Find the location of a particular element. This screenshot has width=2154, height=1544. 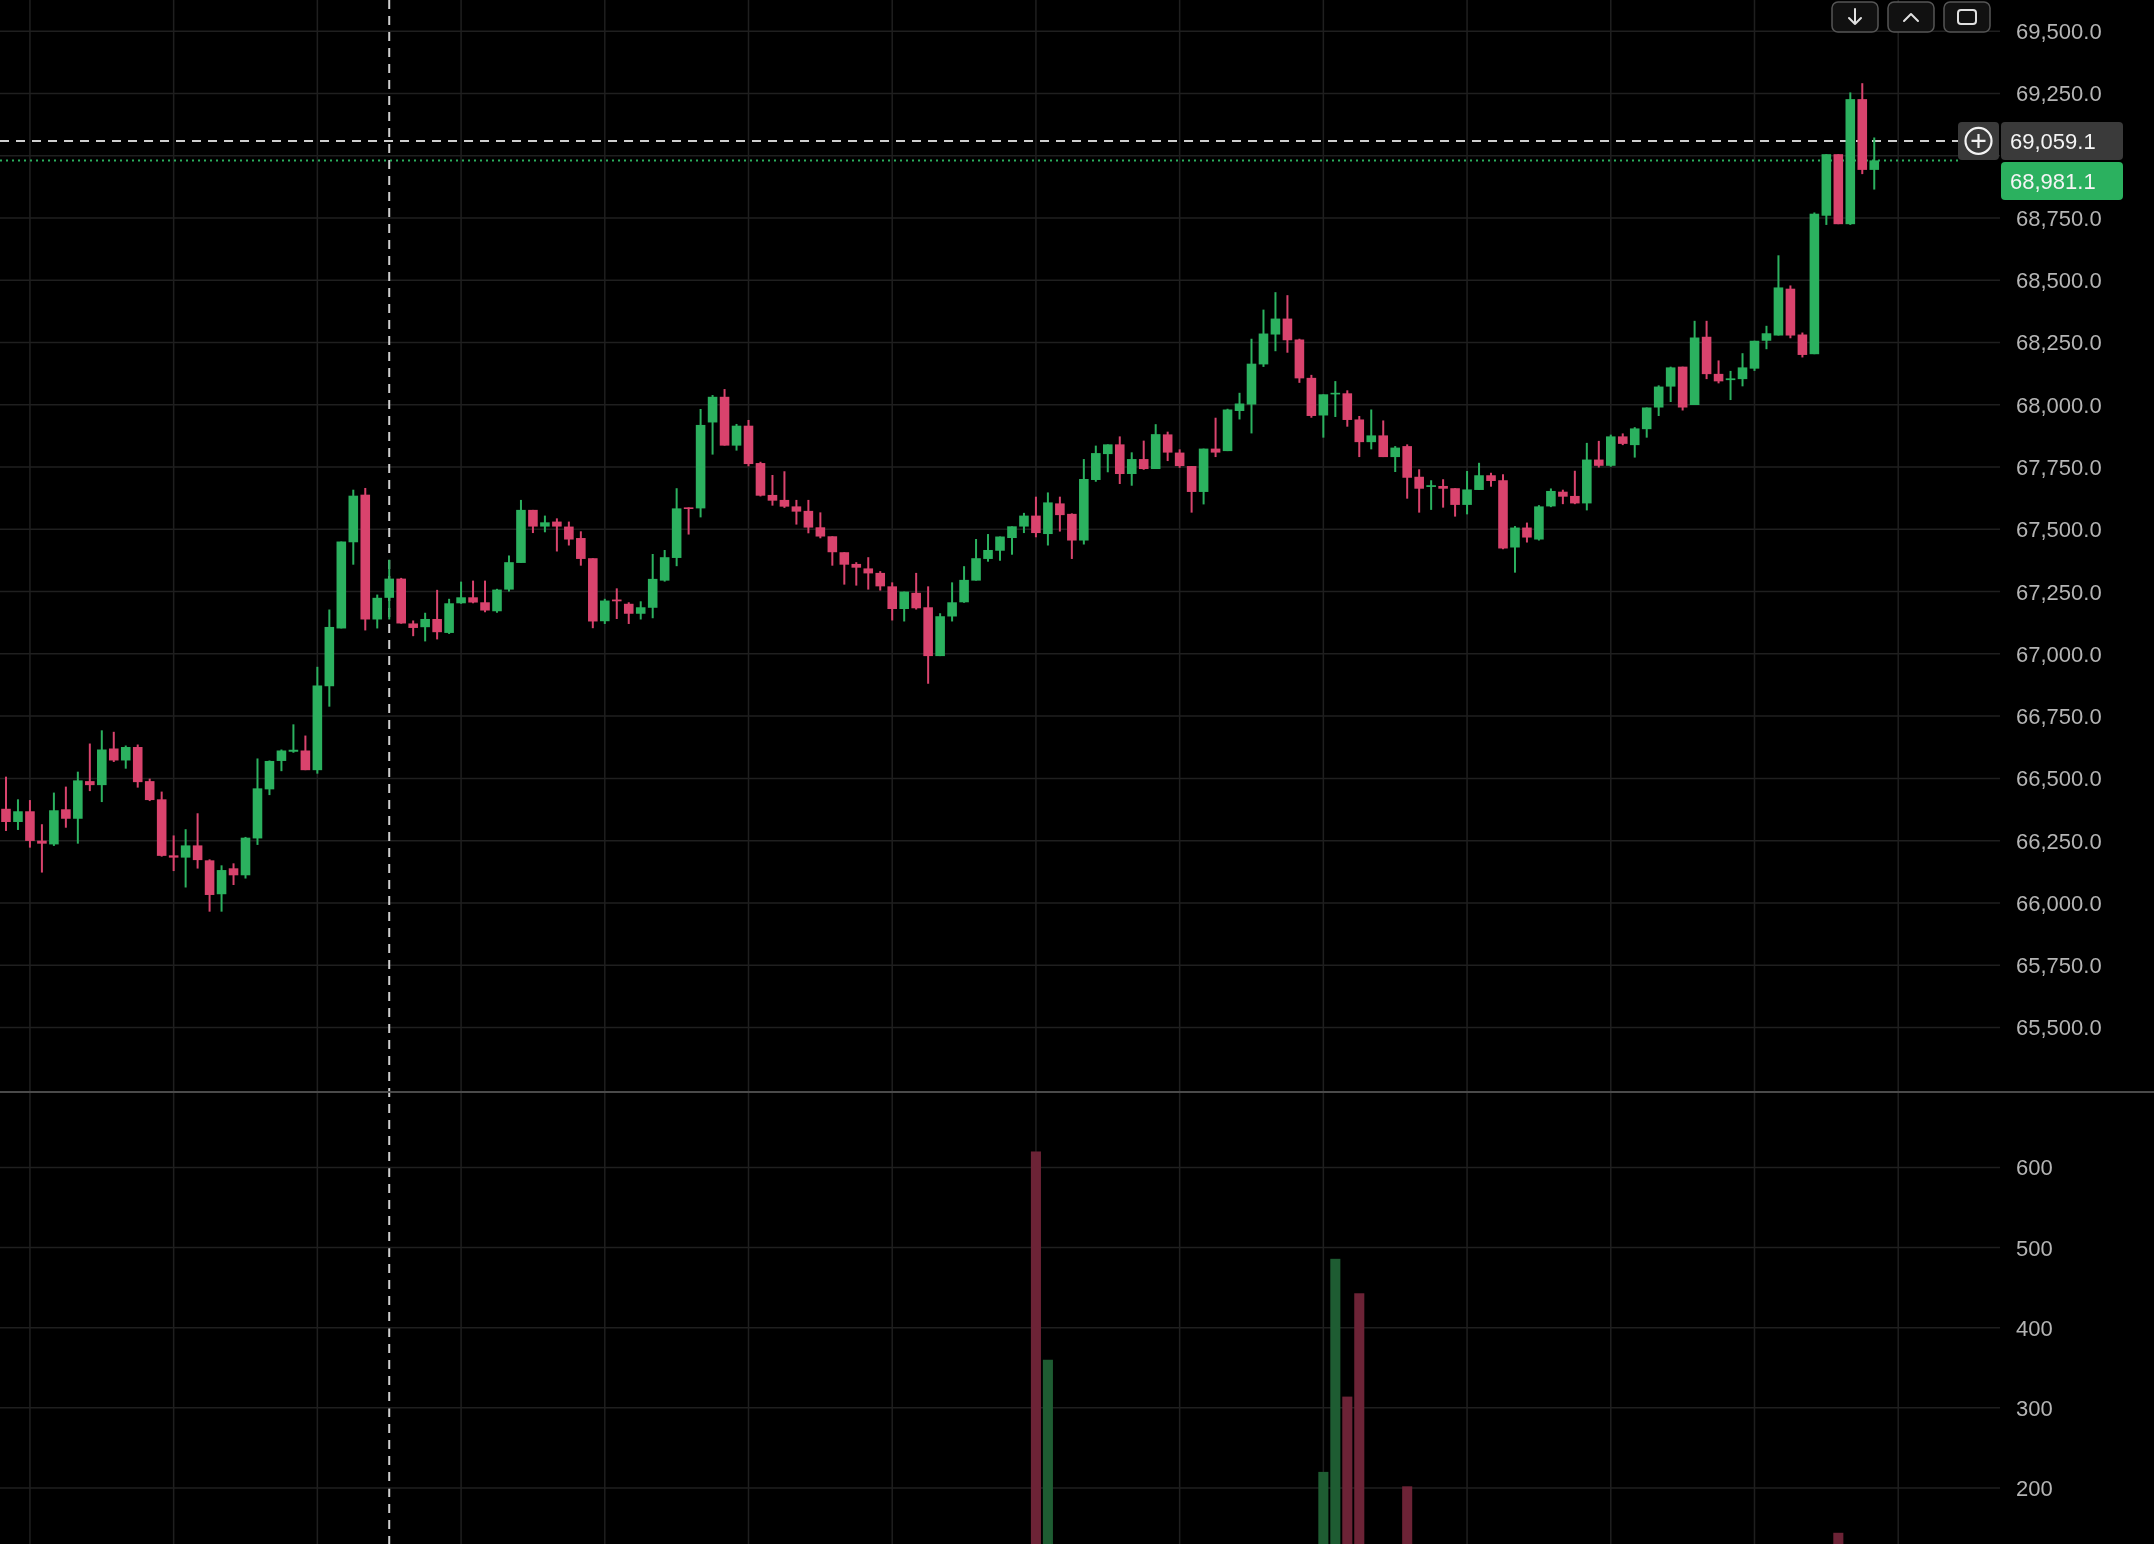

y-tick-label: 66,500.0 is located at coordinates (2059, 778).